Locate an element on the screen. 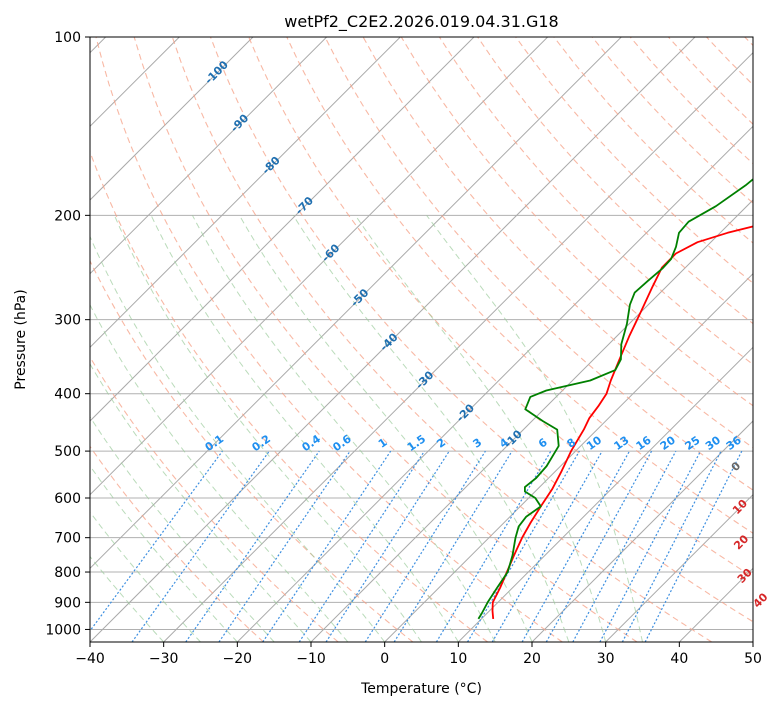 The height and width of the screenshot is (712, 775). x-tick-label: 50 is located at coordinates (753, 659).